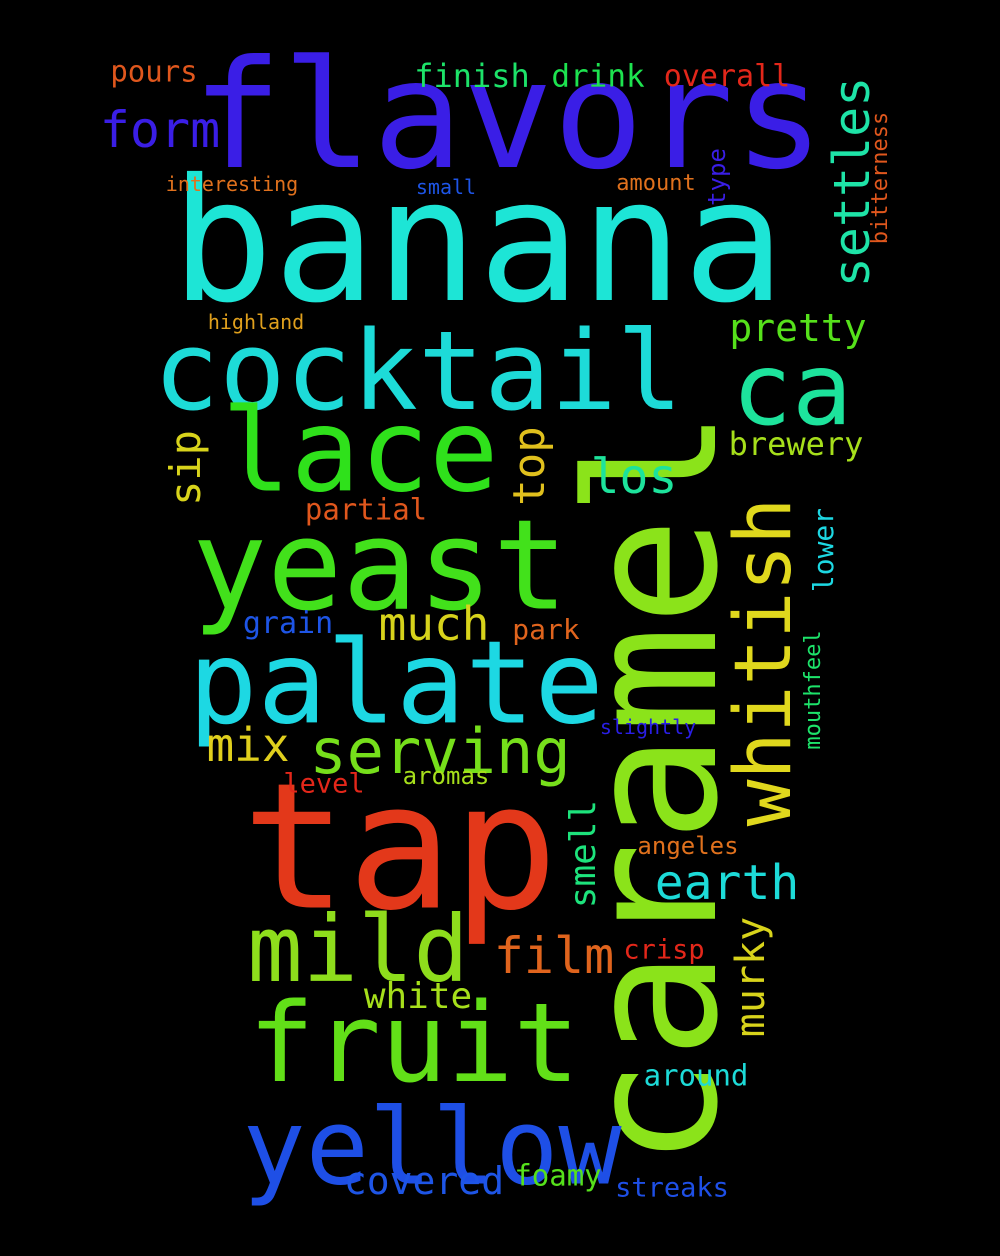  What do you see at coordinates (583, 854) in the screenshot?
I see `word-smell: smell` at bounding box center [583, 854].